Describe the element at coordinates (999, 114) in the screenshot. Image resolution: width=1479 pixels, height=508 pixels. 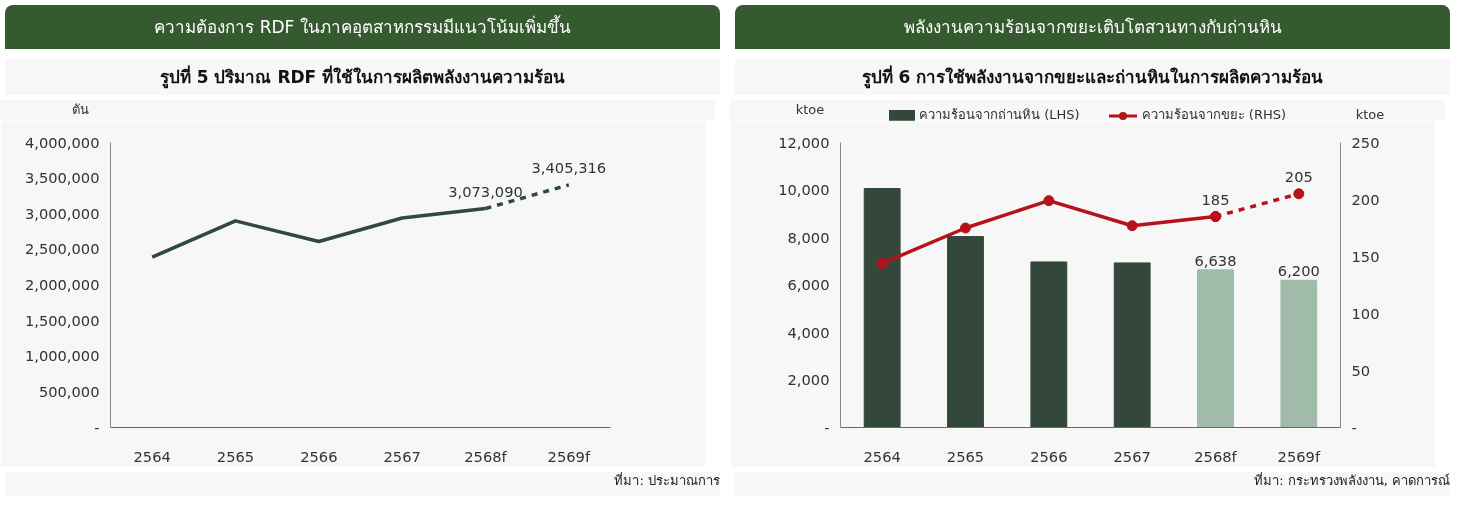
I see `legend-label: ความร้อนจากถ่านหิน (LHS)` at that location.